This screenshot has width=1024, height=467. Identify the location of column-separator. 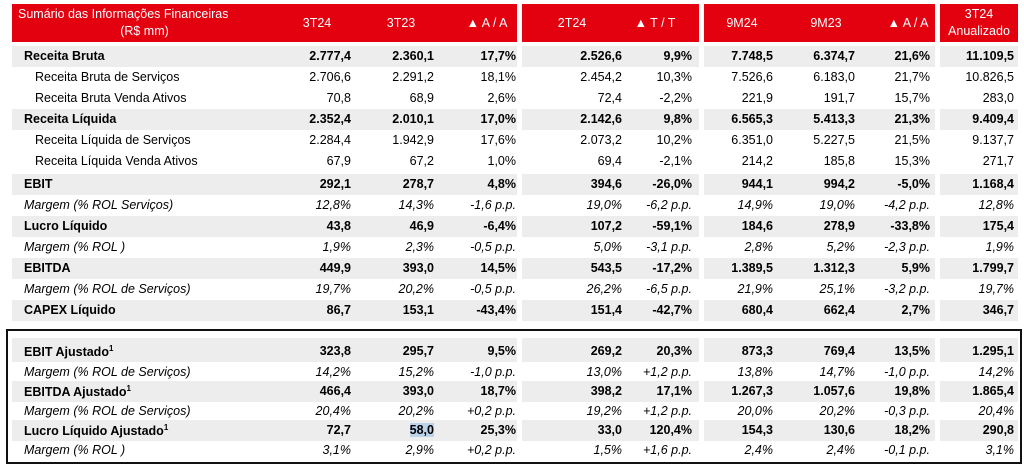
(937, 234).